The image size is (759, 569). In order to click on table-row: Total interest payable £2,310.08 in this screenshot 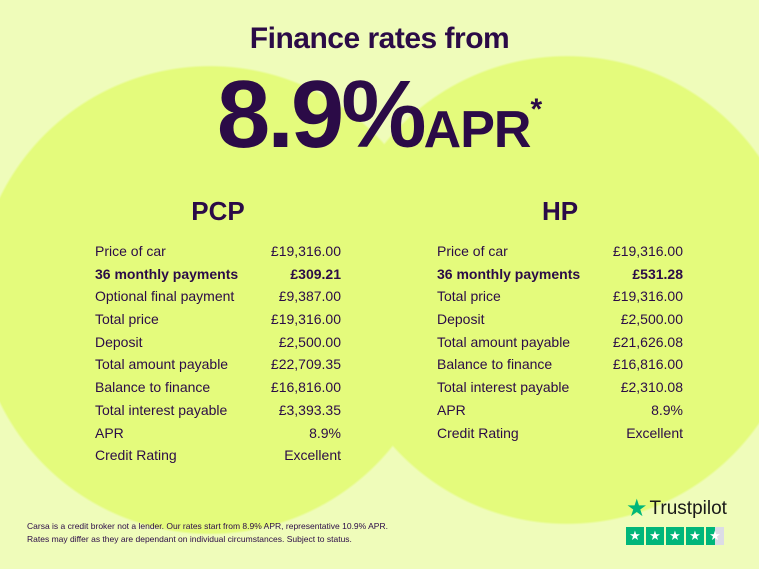, I will do `click(560, 387)`.